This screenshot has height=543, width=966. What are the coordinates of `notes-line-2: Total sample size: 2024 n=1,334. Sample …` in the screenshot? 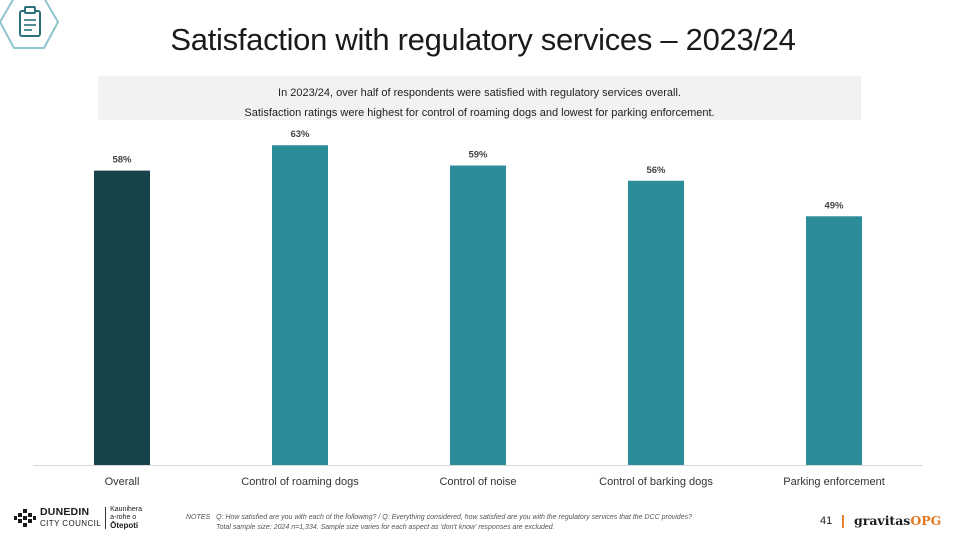 It's located at (385, 527).